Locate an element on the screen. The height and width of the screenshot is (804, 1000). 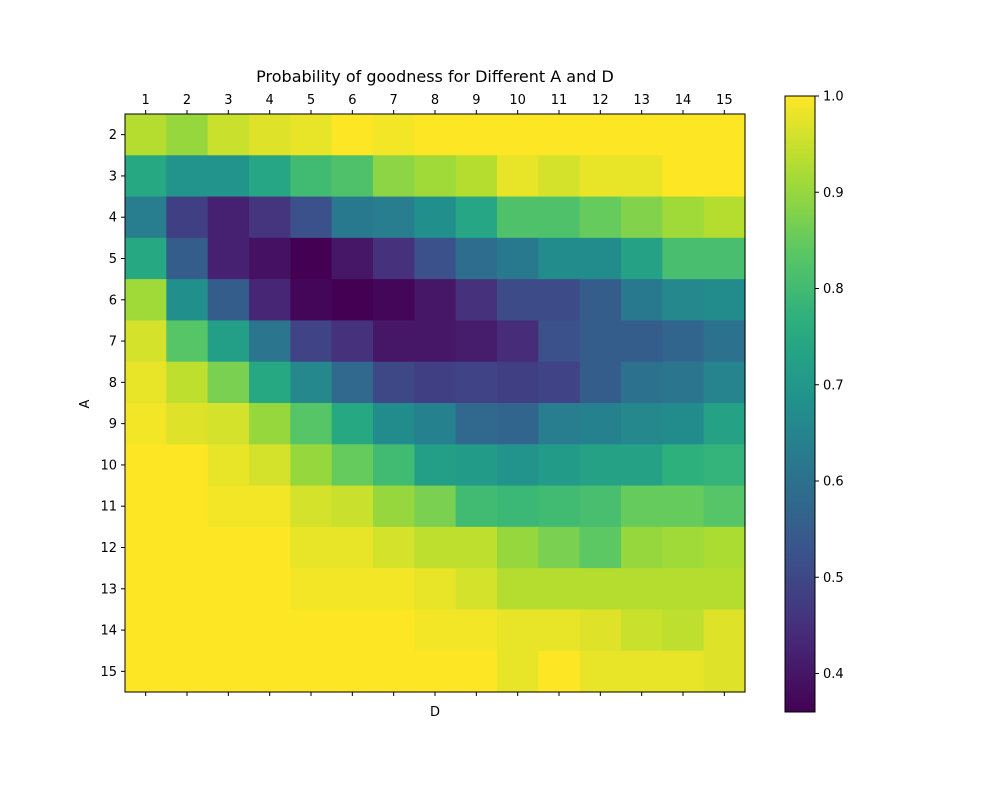
colorbar-tick-label: 1.0 is located at coordinates (833, 97).